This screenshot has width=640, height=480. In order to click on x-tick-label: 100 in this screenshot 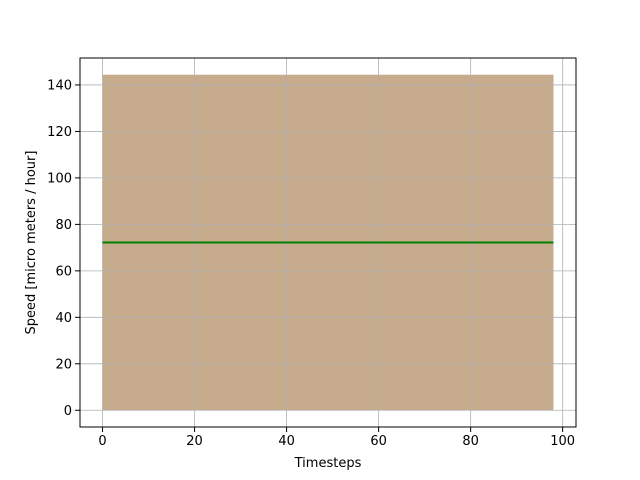, I will do `click(562, 441)`.